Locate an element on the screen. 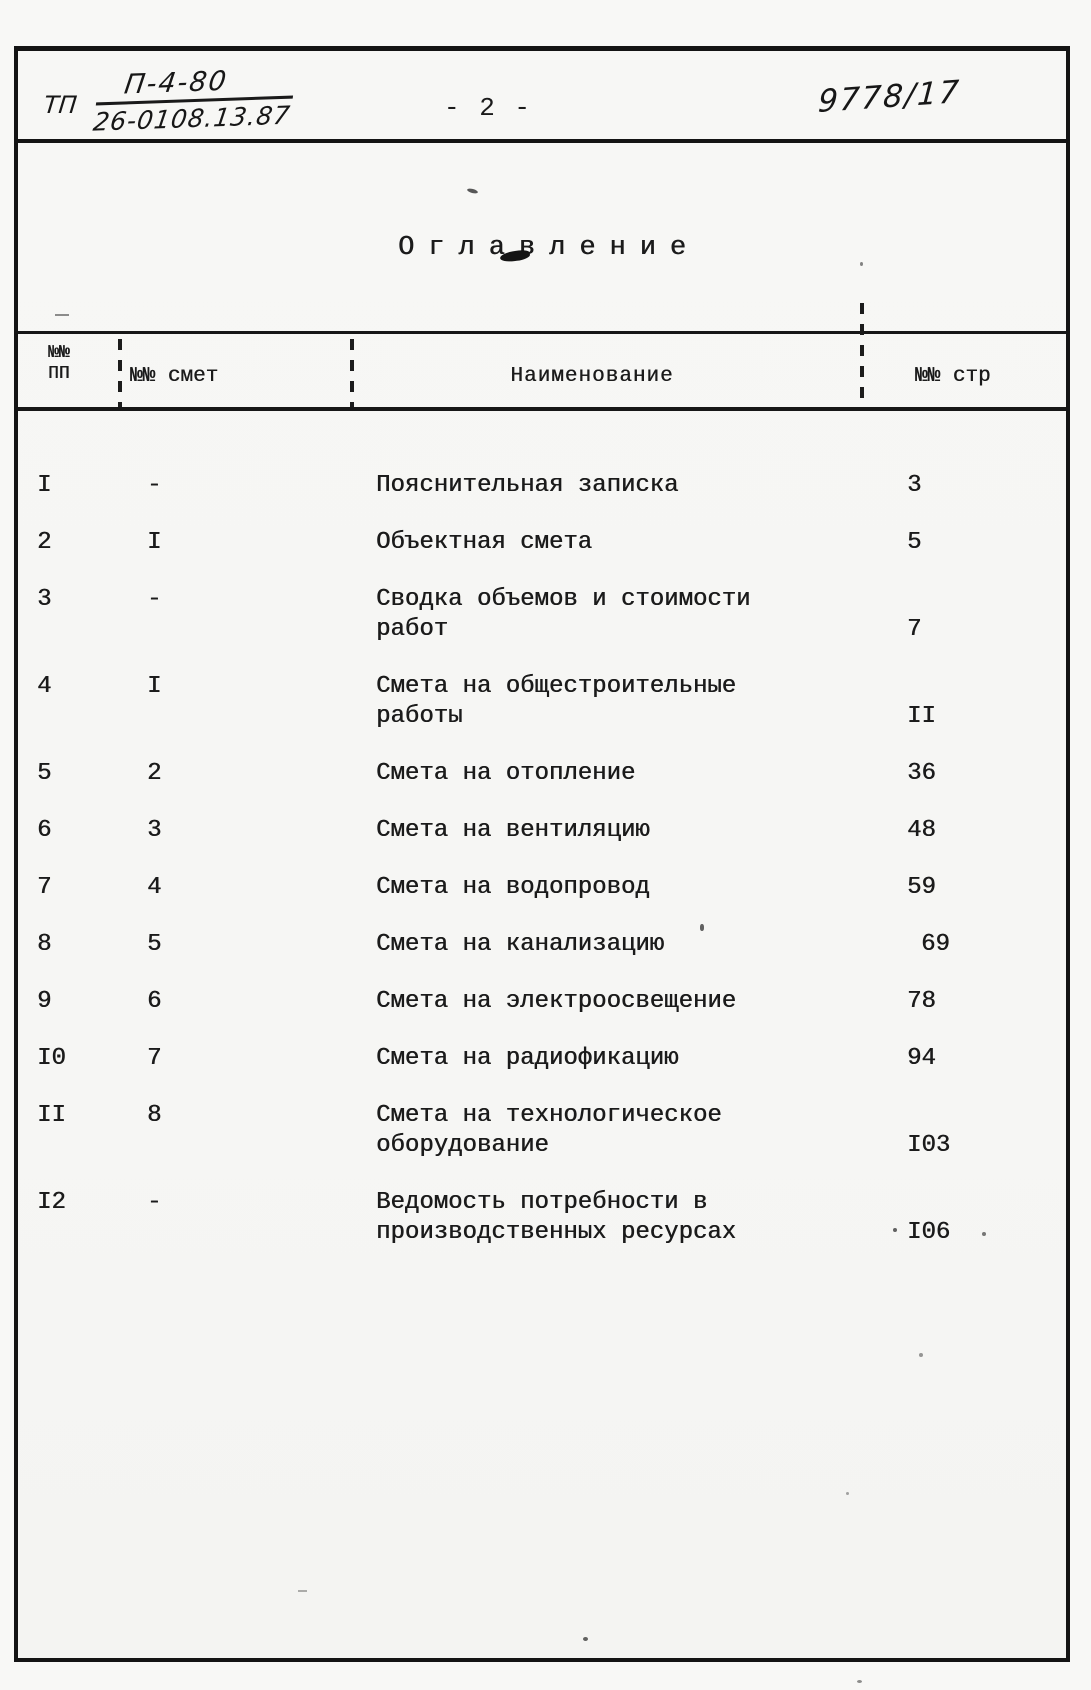 This screenshot has width=1091, height=1690. row-number-cell: 6 is located at coordinates (44, 830).